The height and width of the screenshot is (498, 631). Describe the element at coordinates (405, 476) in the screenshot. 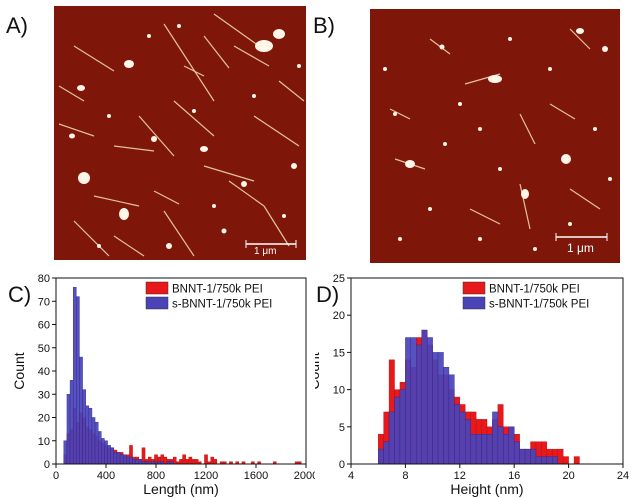

I see `x-tick-label: 8` at that location.